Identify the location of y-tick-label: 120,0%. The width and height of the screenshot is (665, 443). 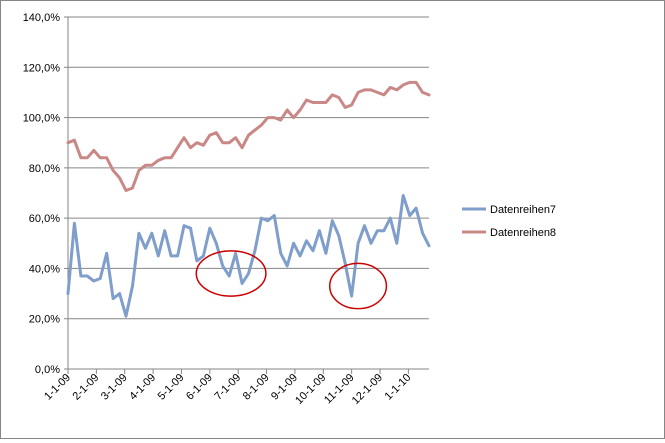
(42, 68).